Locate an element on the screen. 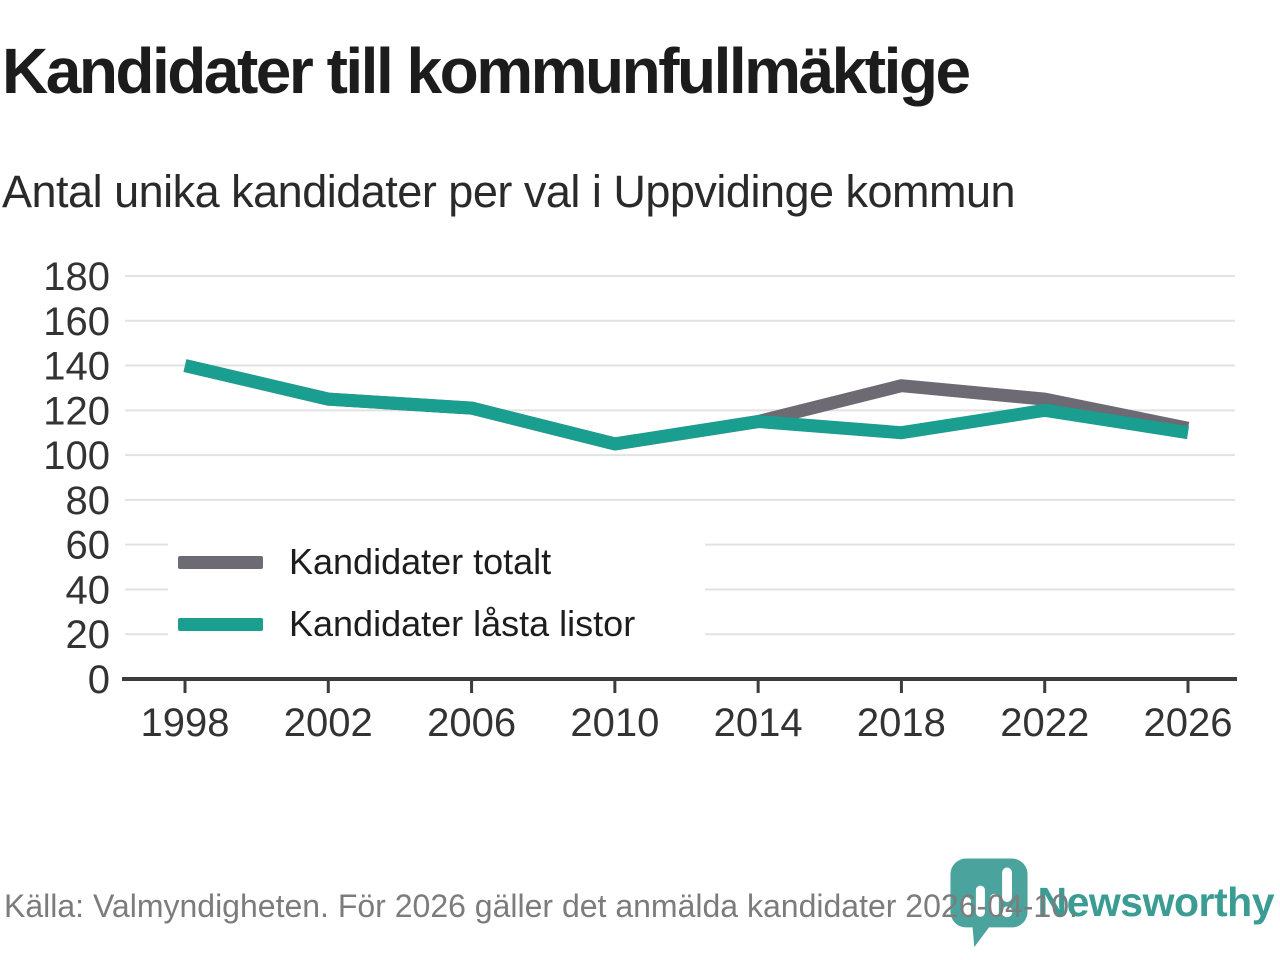 The height and width of the screenshot is (960, 1280). legend-swatch-locked-lists is located at coordinates (220, 624).